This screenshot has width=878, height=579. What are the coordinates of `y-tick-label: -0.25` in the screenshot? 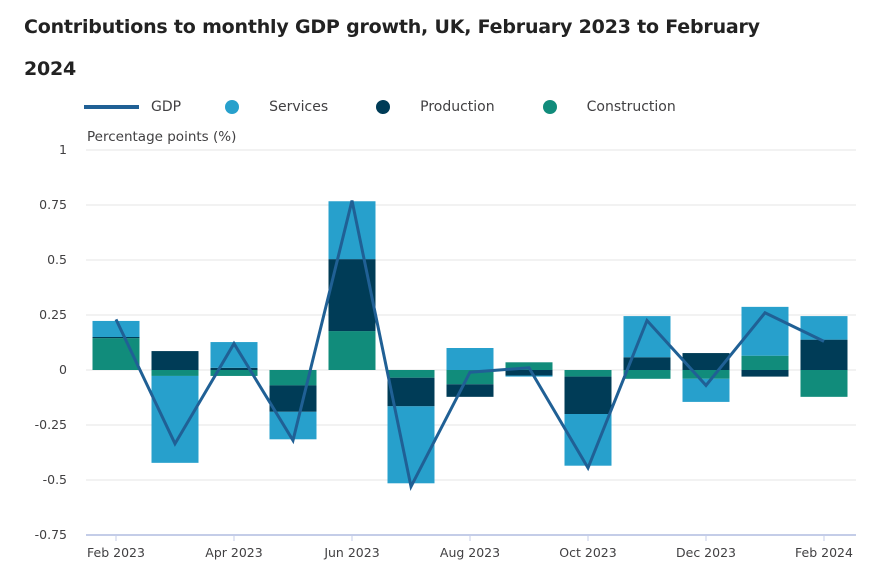 It's located at (51, 424).